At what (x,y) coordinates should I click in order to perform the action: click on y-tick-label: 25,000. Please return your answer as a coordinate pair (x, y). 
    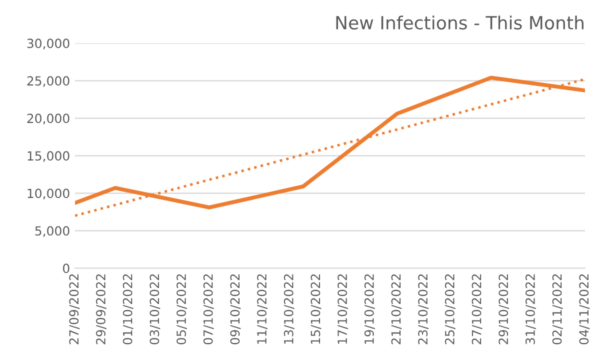
    Looking at the image, I should click on (48, 81).